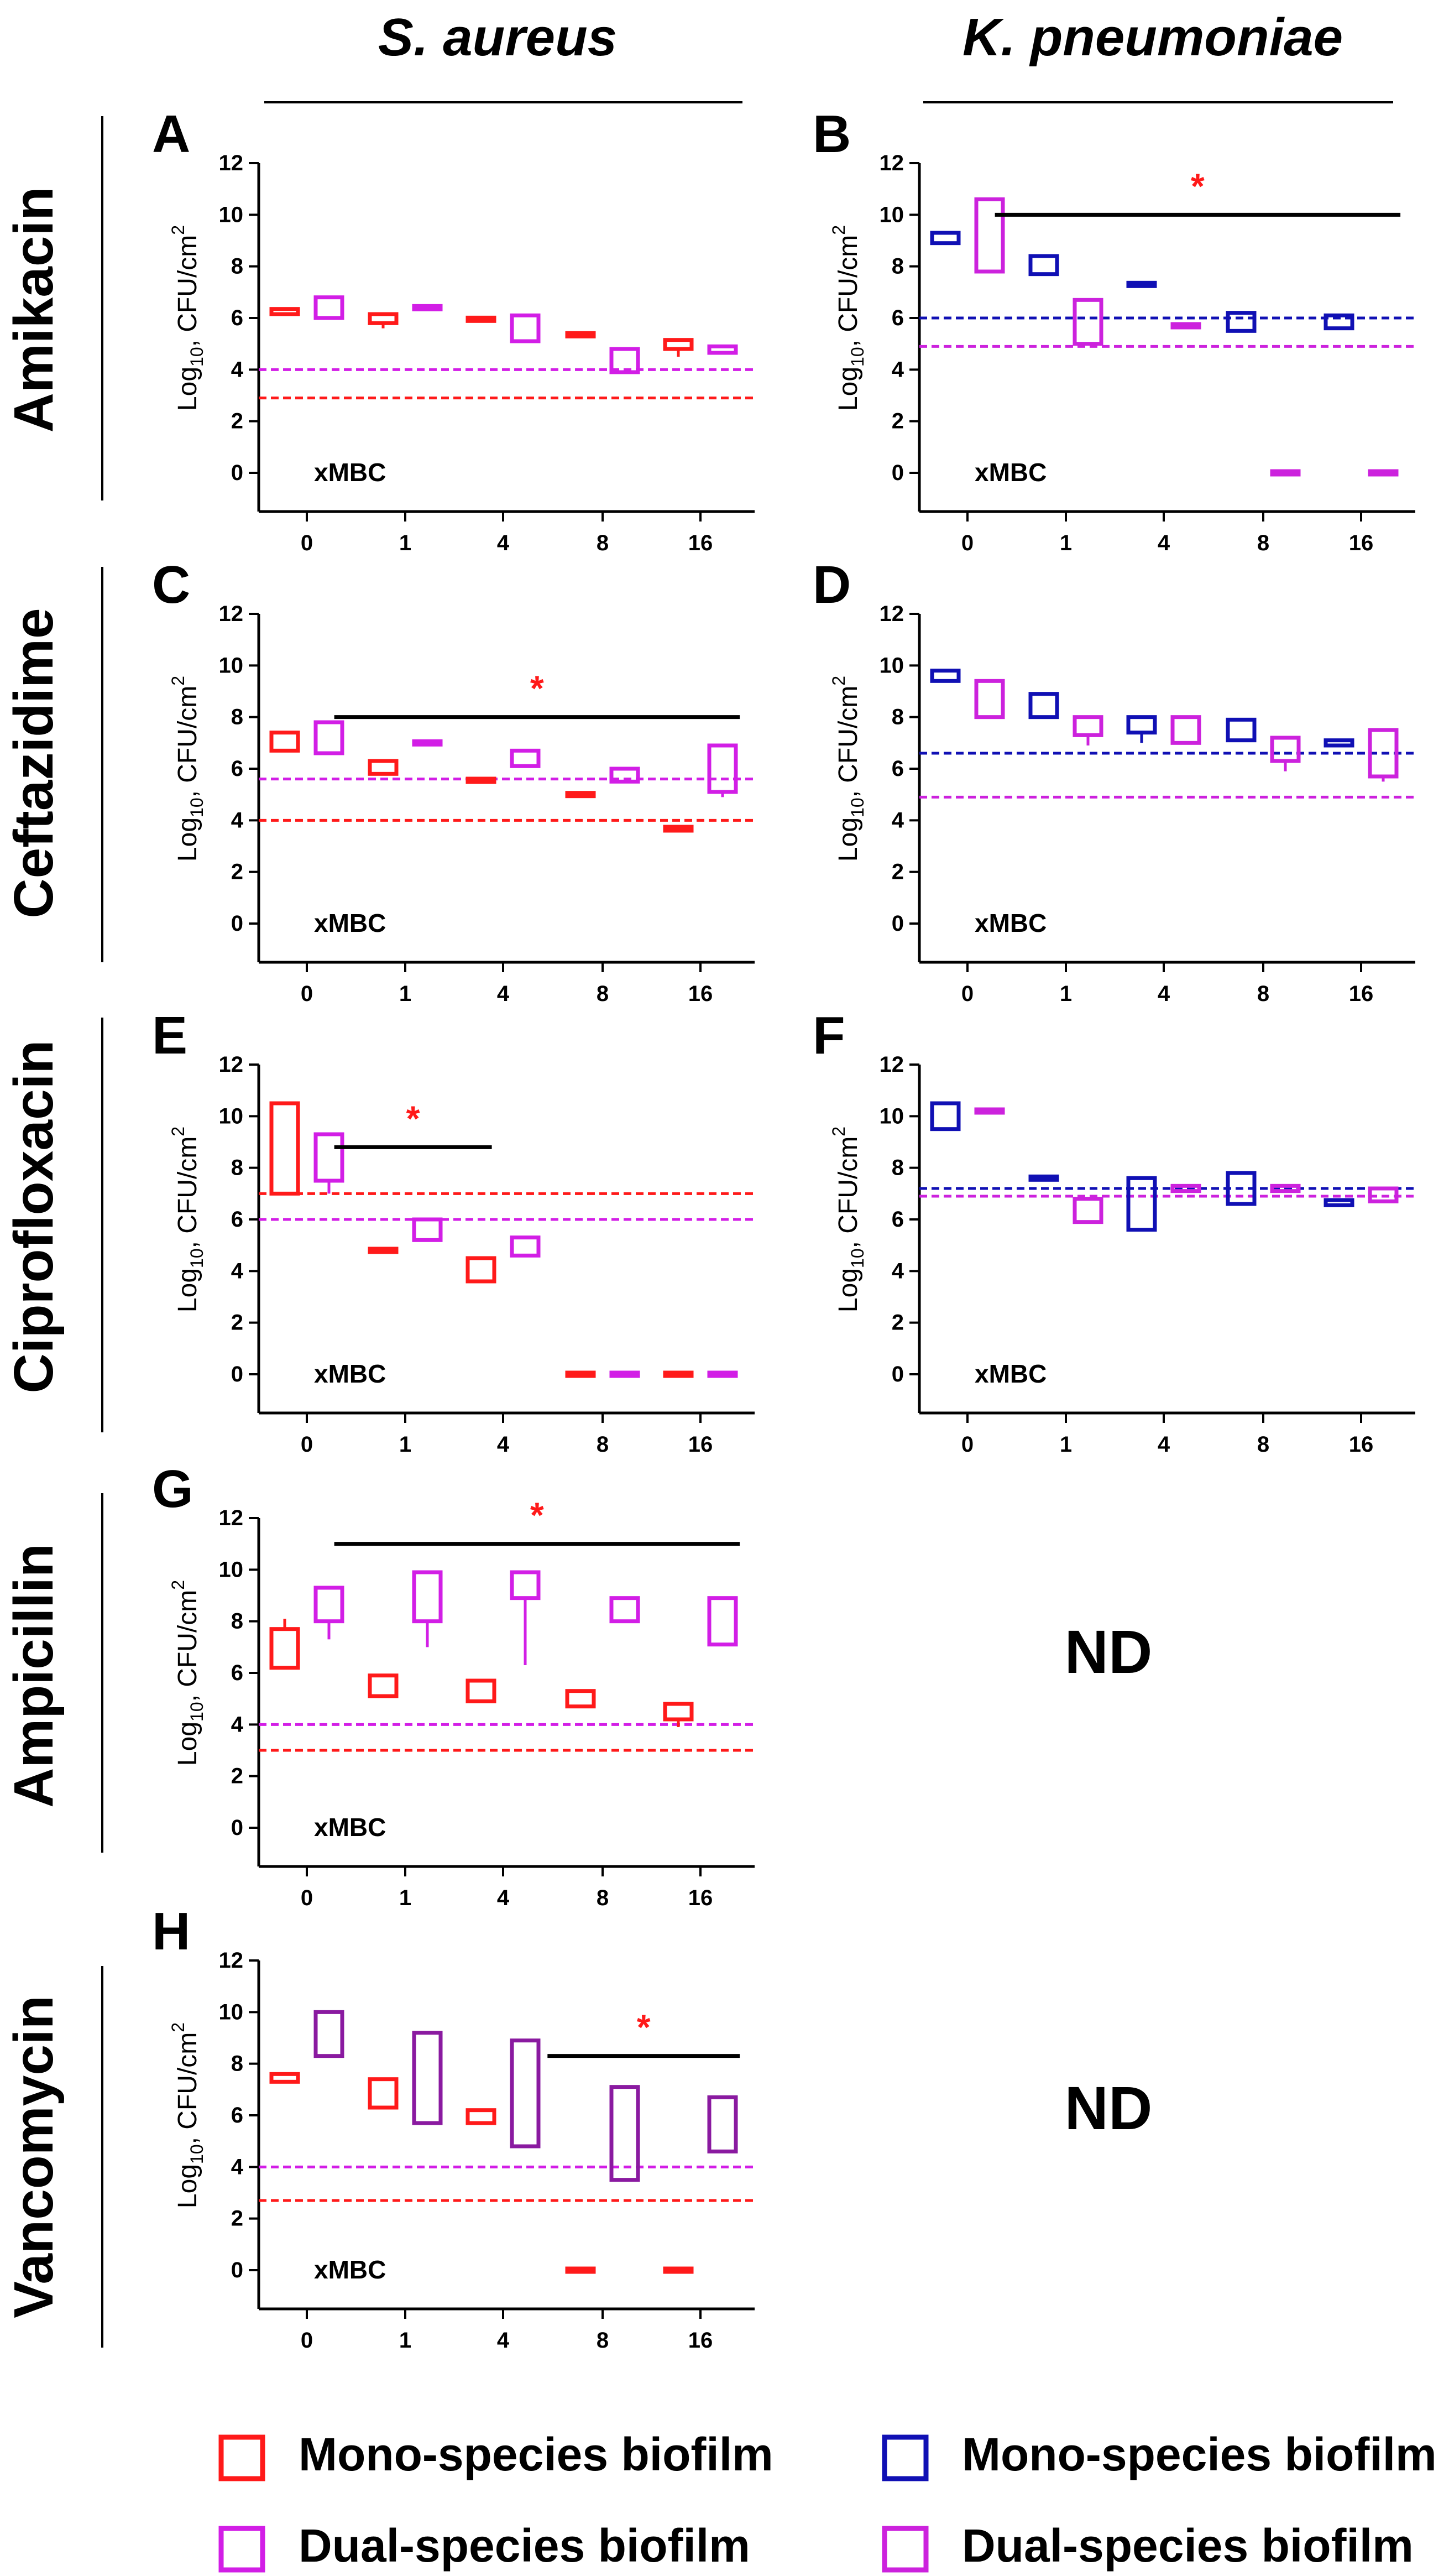 The image size is (1449, 2576). What do you see at coordinates (536, 2454) in the screenshot?
I see `legend-label: Mono-species biofilm` at bounding box center [536, 2454].